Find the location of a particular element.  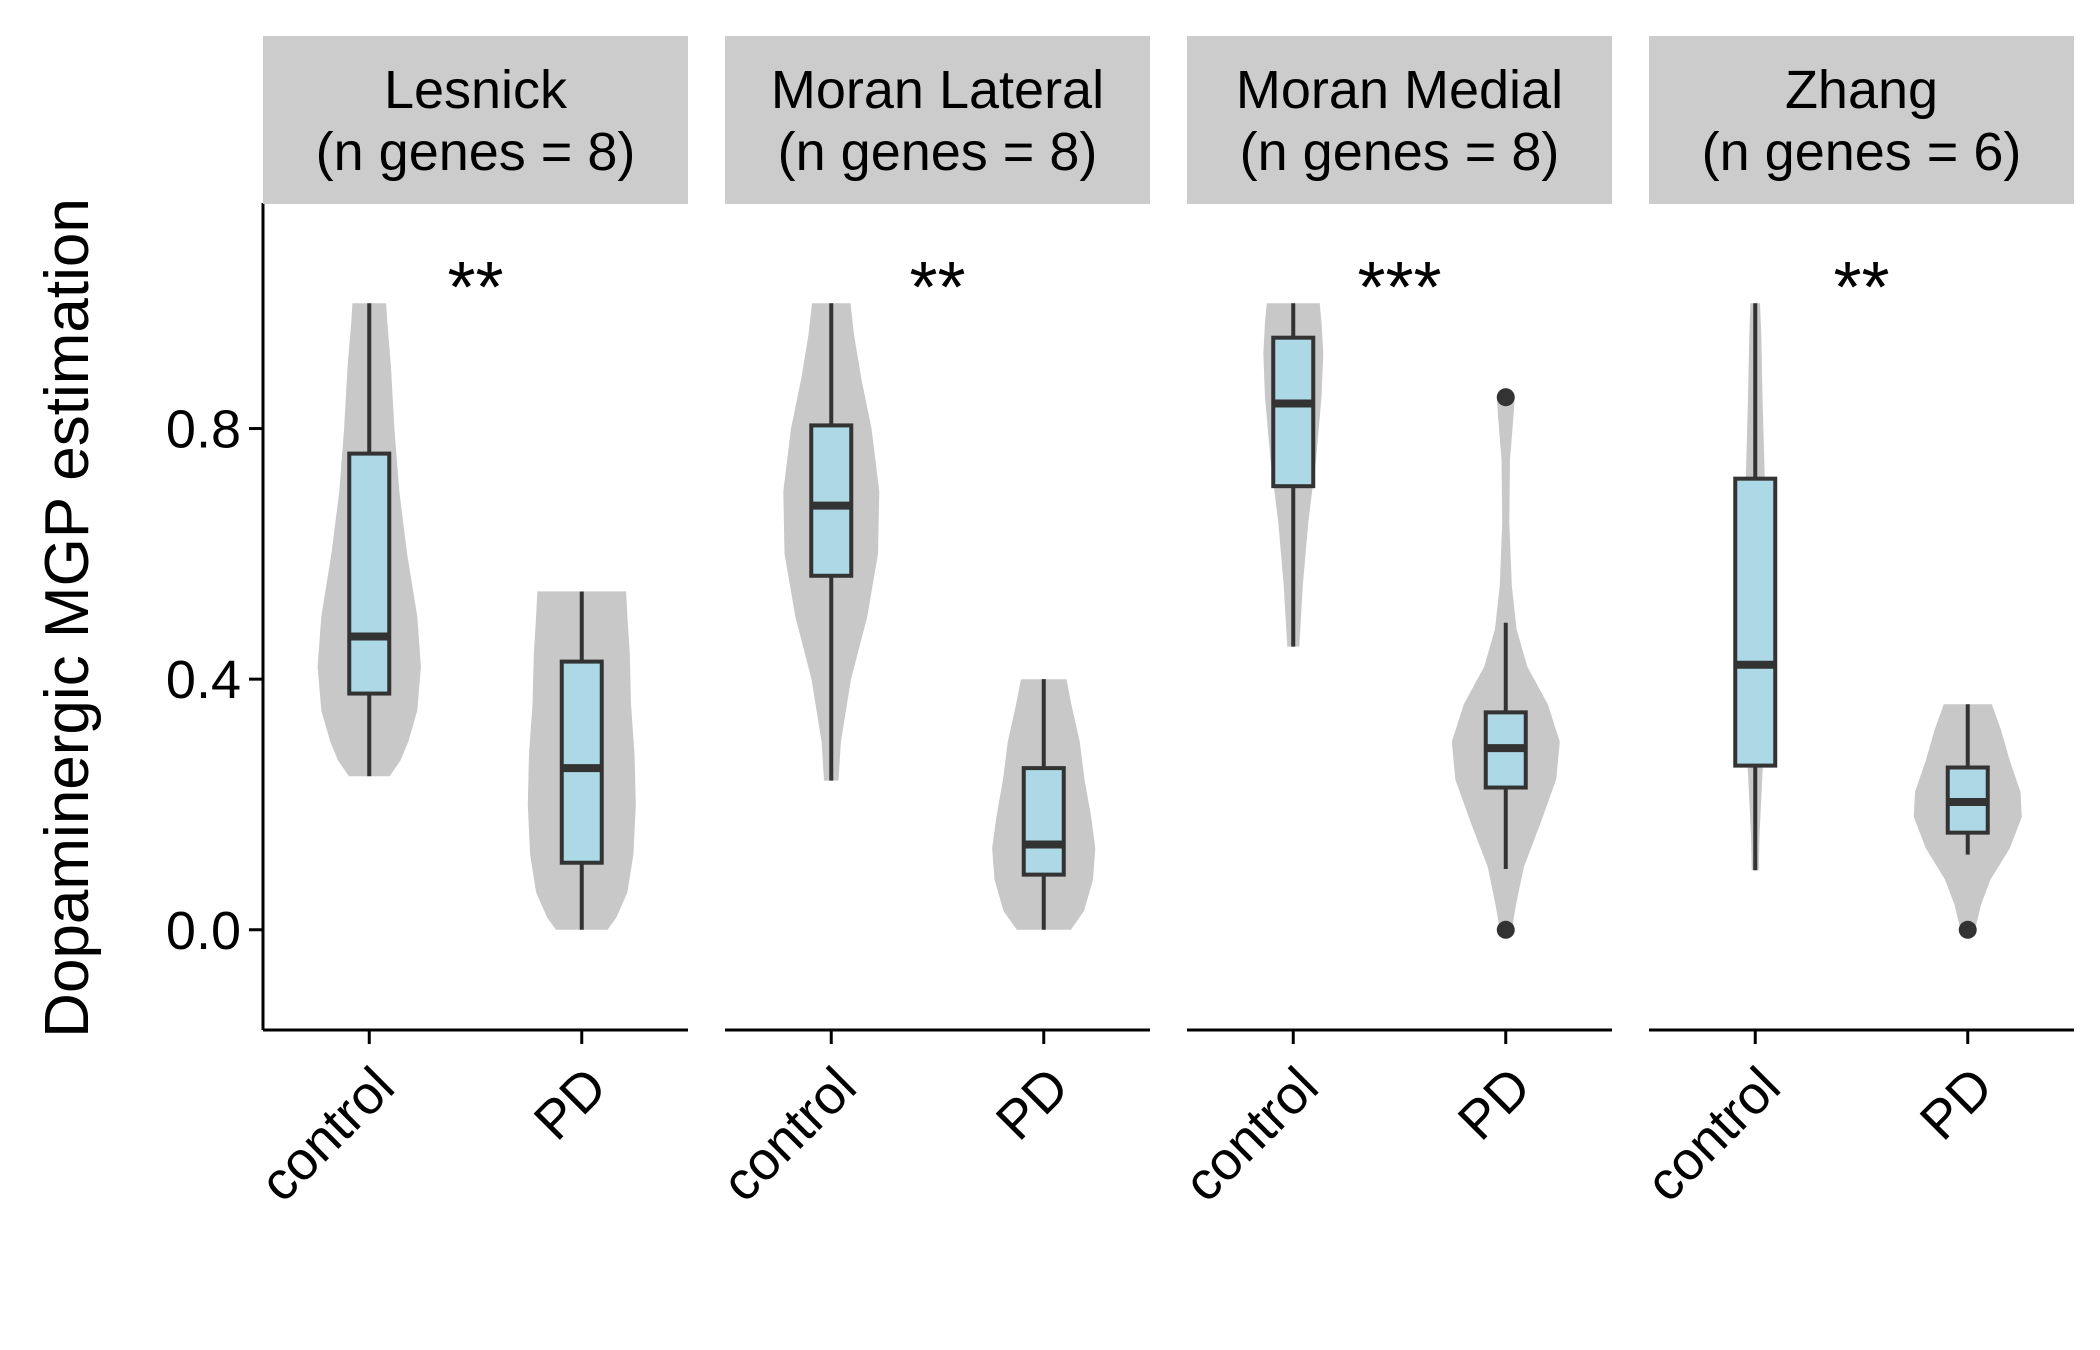

facet-title: Moran Lateral is located at coordinates (937, 90).